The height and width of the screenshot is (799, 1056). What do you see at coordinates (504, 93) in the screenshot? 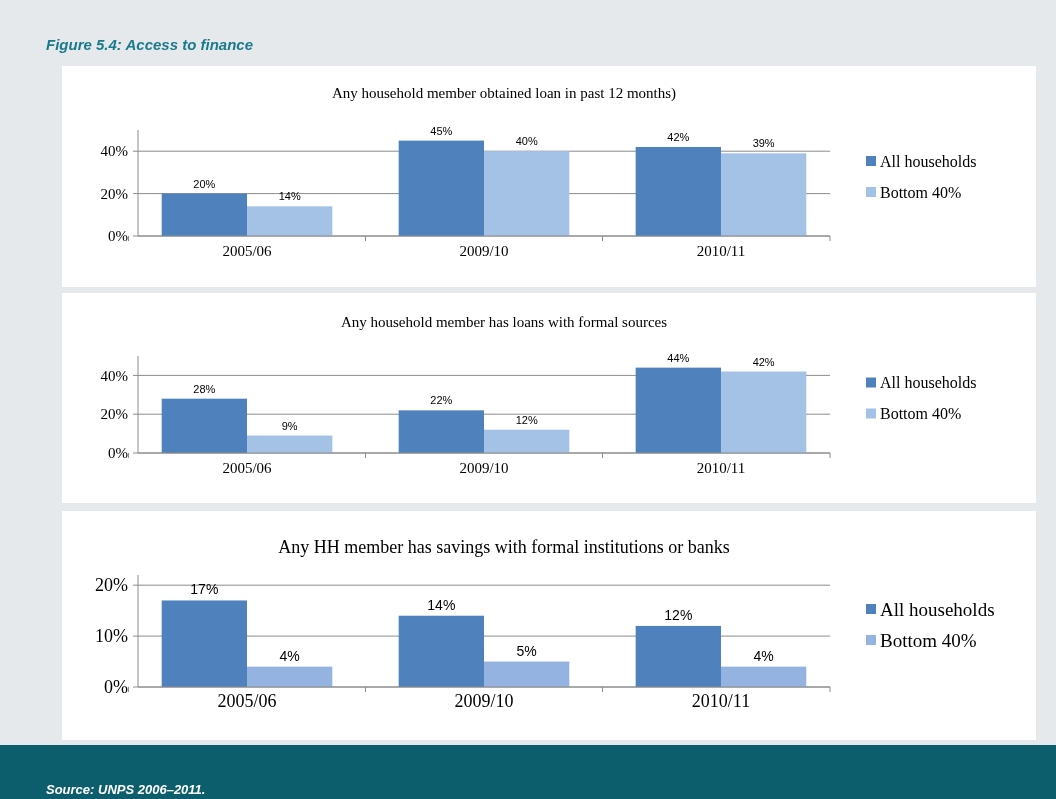
I see `chart-title: Any household member obtained loan in past 12 months)` at bounding box center [504, 93].